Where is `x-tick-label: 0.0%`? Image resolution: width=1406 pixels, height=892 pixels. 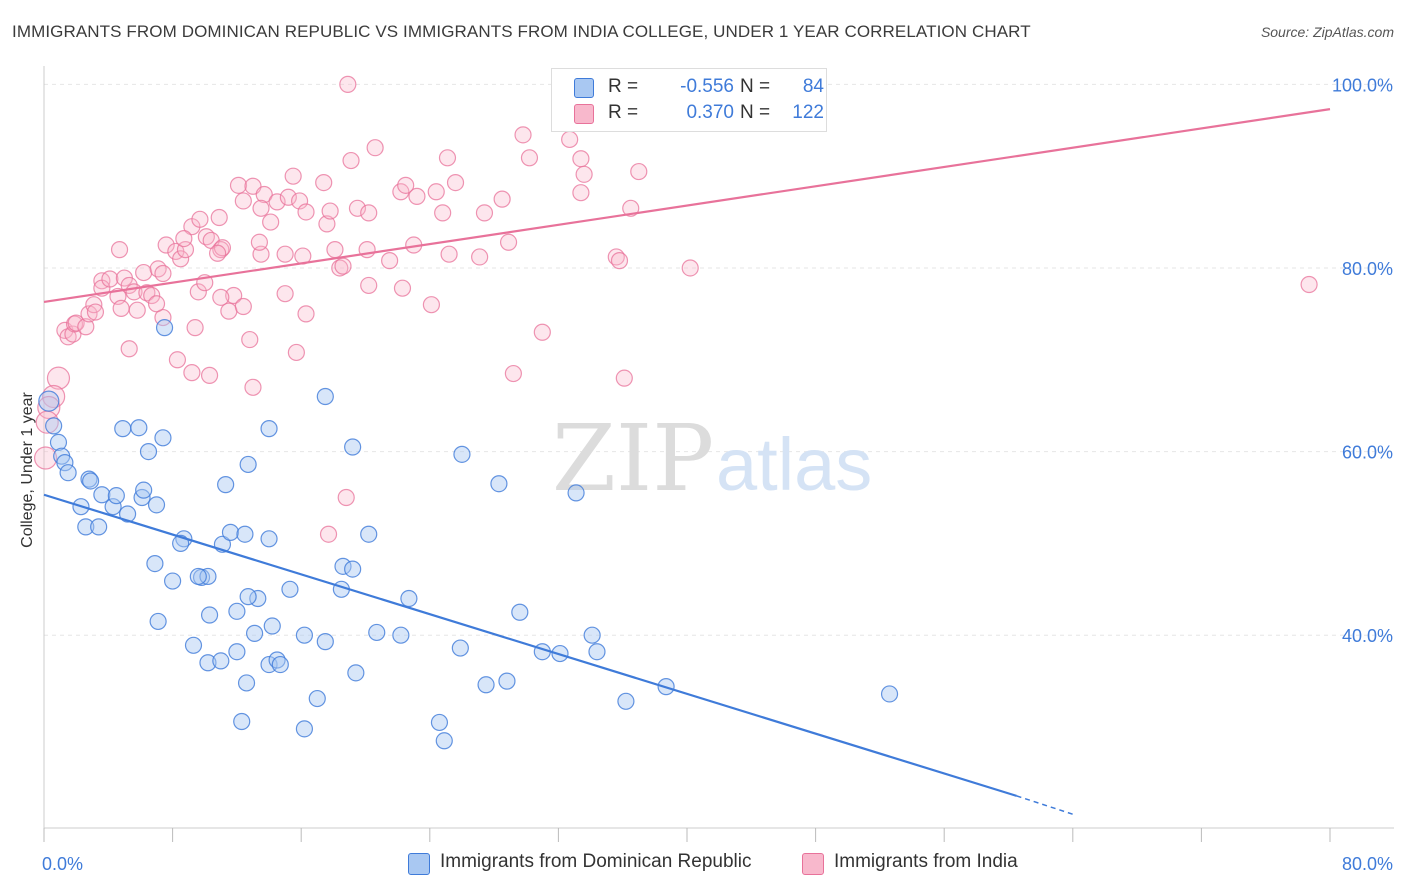 x-tick-label: 0.0% is located at coordinates (62, 864).